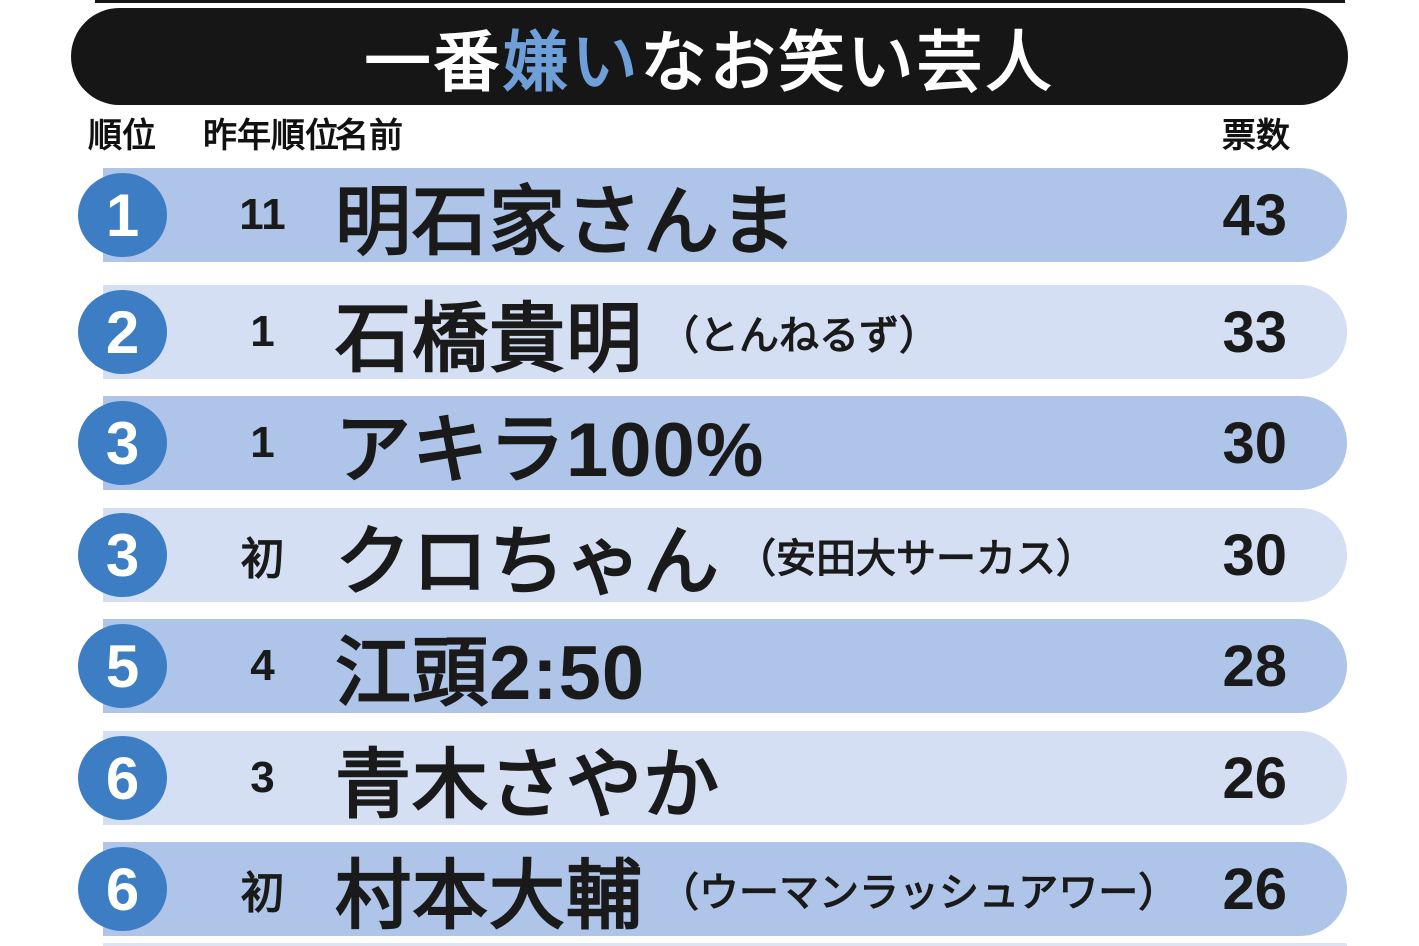 The width and height of the screenshot is (1419, 946). I want to click on ranking-row-2: 2 1 石橋貴明 （とんねるず） 33, so click(709, 333).